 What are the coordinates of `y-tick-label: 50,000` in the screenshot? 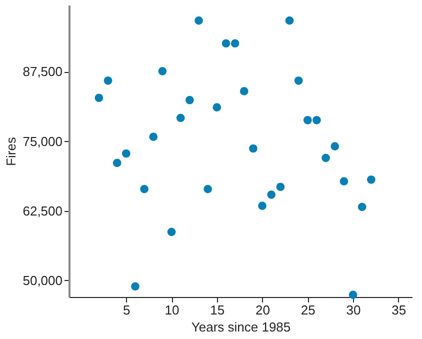 It's located at (42, 280).